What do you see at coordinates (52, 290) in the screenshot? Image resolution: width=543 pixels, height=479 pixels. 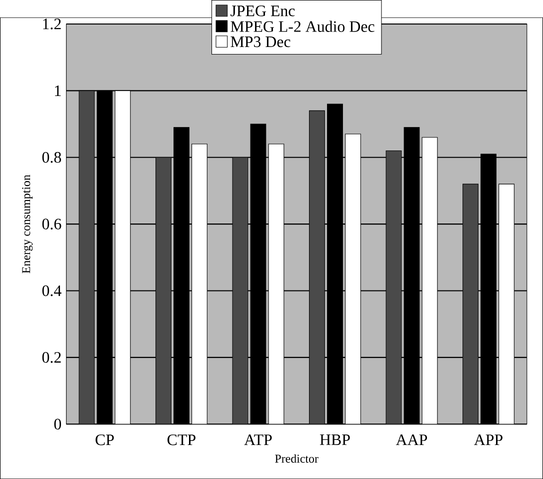 I see `y-tick-label: 0.4` at bounding box center [52, 290].